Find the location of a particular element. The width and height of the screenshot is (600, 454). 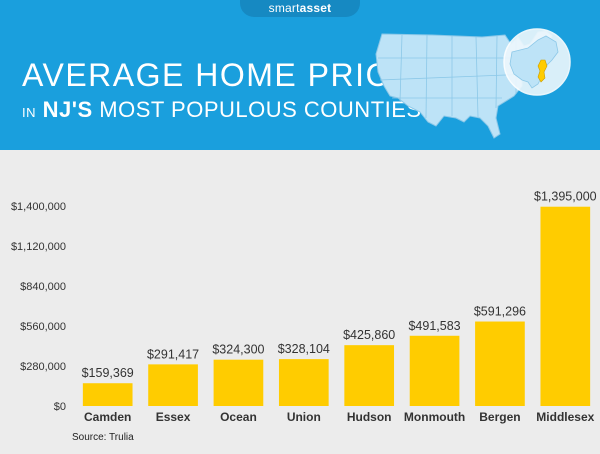

x-tick-label: Hudson is located at coordinates (369, 417).